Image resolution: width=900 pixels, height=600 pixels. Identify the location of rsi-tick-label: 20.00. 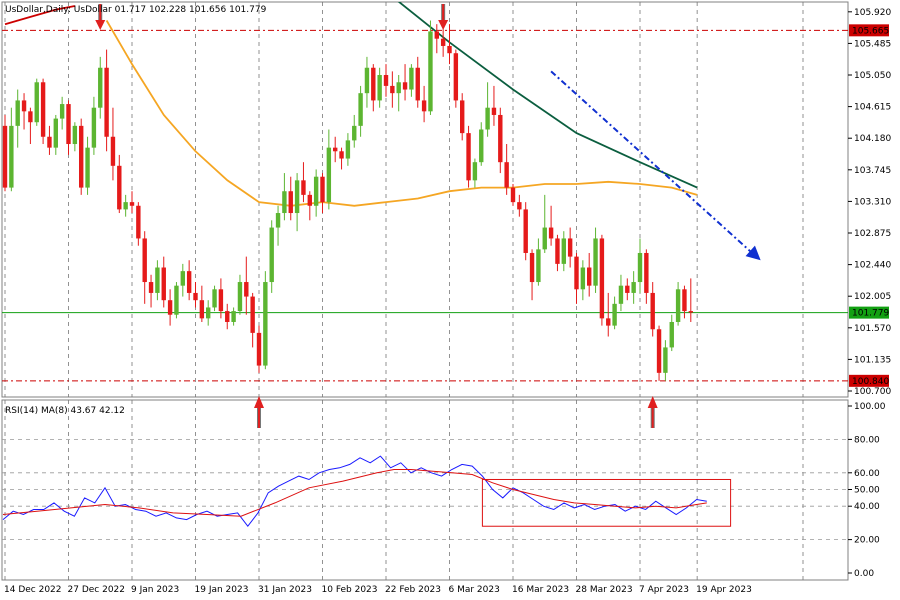
(867, 541).